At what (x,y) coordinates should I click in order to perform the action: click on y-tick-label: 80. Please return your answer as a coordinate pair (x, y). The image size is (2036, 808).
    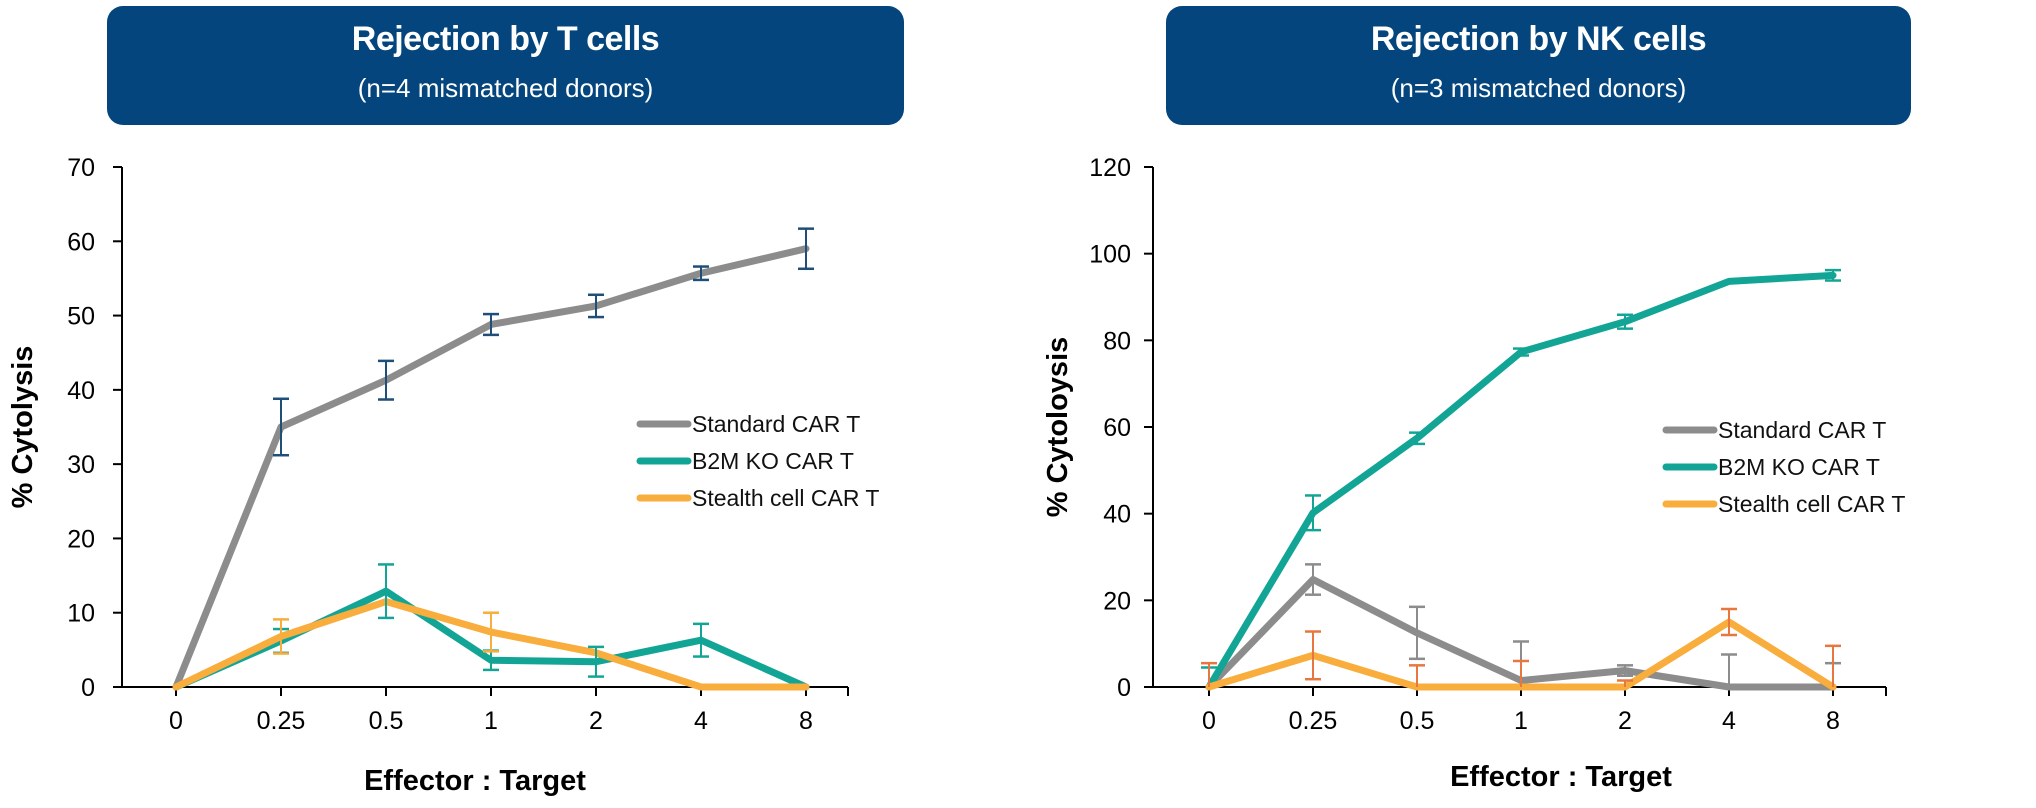
    Looking at the image, I should click on (1117, 341).